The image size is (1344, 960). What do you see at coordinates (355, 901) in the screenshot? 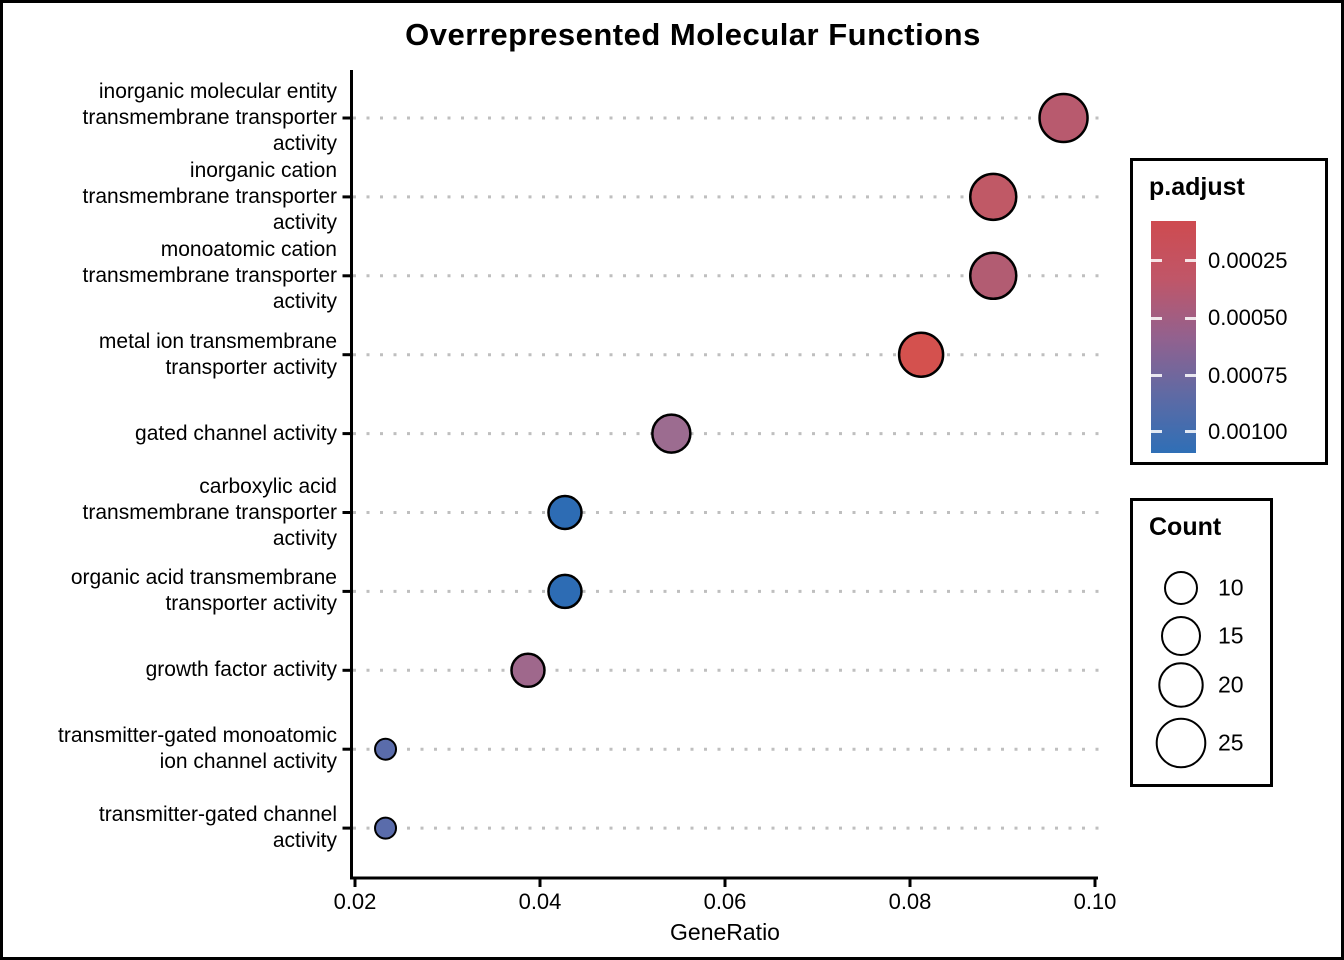
I see `x-axis-tick-label: 0.02` at bounding box center [355, 901].